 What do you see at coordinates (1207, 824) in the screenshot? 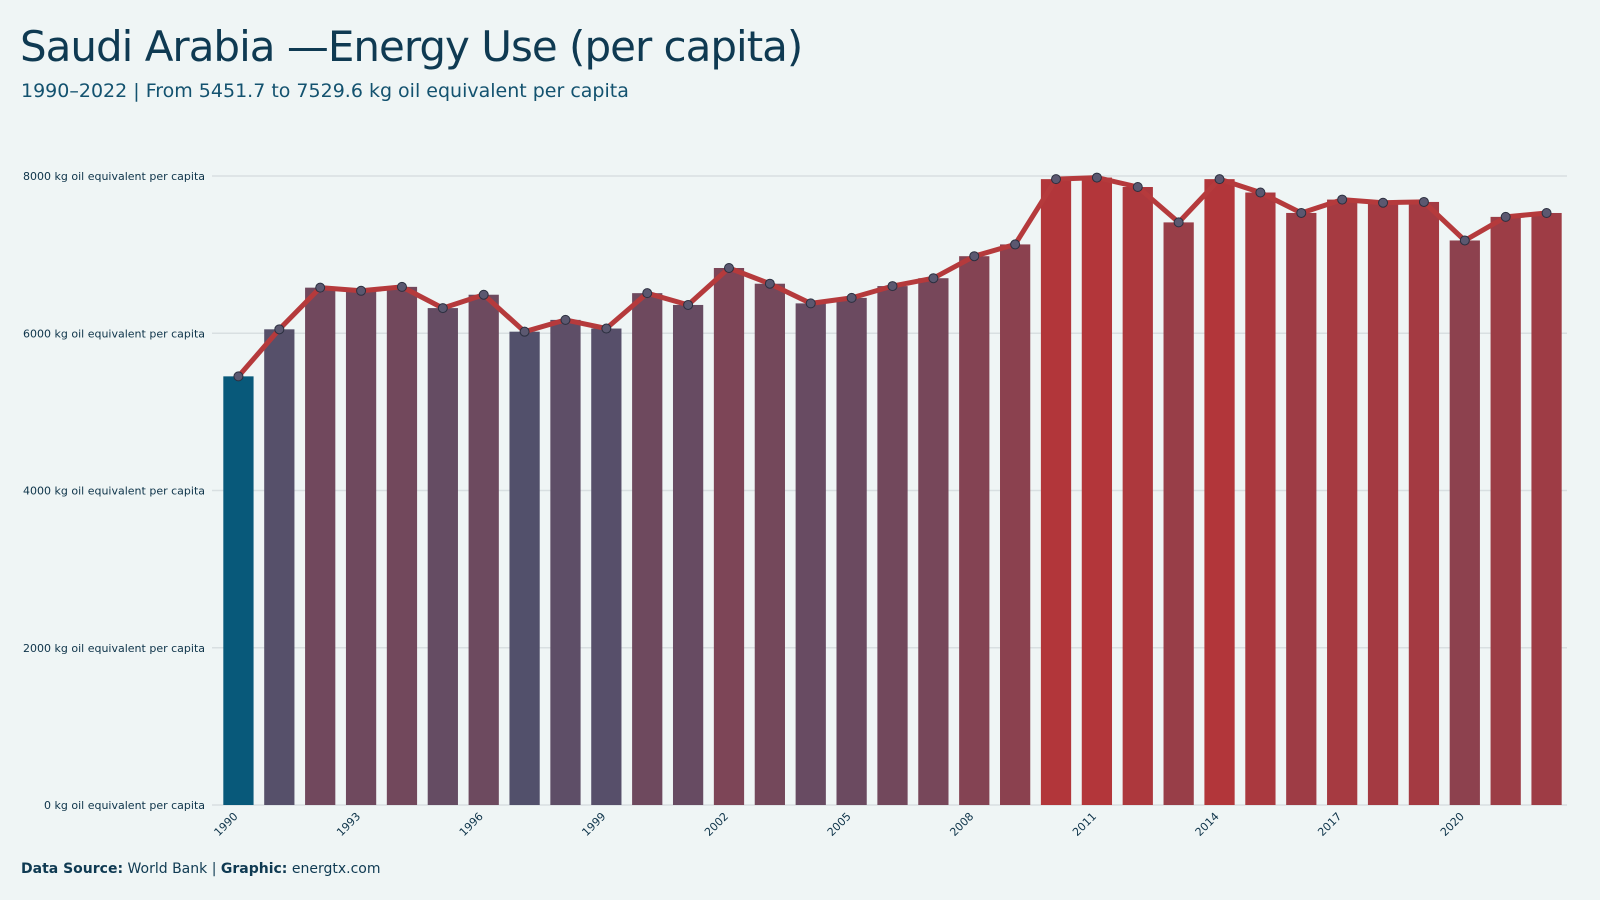
I see `x-tick-label: 2014` at bounding box center [1207, 824].